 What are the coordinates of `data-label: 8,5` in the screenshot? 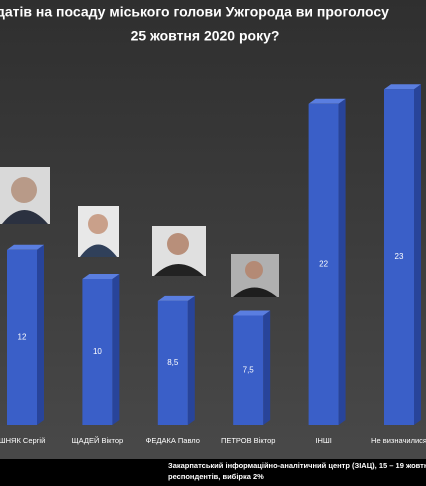 It's located at (173, 362).